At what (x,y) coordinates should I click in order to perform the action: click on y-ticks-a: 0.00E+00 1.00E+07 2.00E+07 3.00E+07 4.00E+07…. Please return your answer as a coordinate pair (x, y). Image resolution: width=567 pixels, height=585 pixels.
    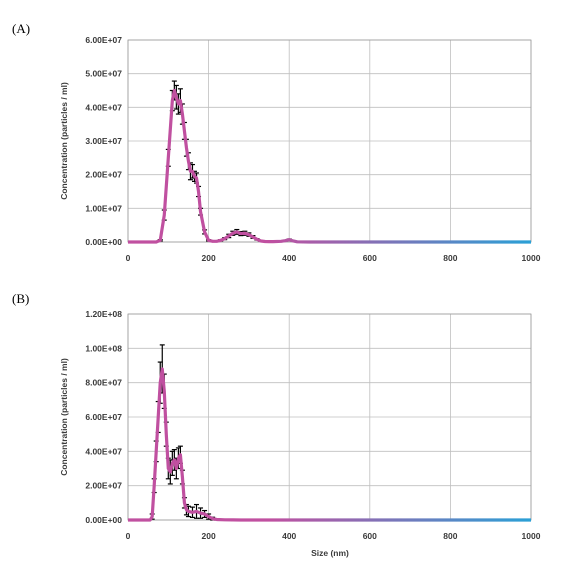
    Looking at the image, I should click on (103, 141).